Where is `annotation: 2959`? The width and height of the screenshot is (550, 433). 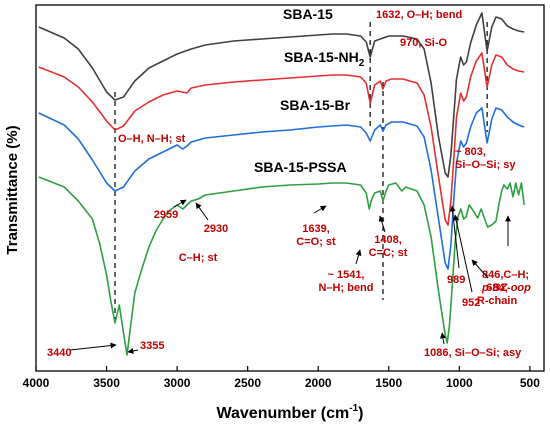 annotation: 2959 is located at coordinates (166, 215).